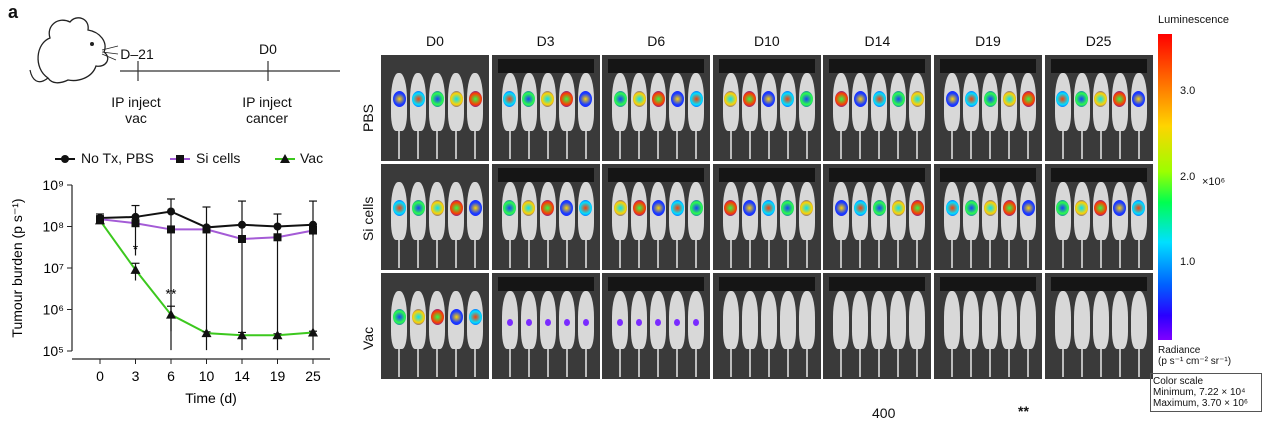  I want to click on color-scale-minimum: Minimum, 7.22 × 10⁴, so click(1199, 392).